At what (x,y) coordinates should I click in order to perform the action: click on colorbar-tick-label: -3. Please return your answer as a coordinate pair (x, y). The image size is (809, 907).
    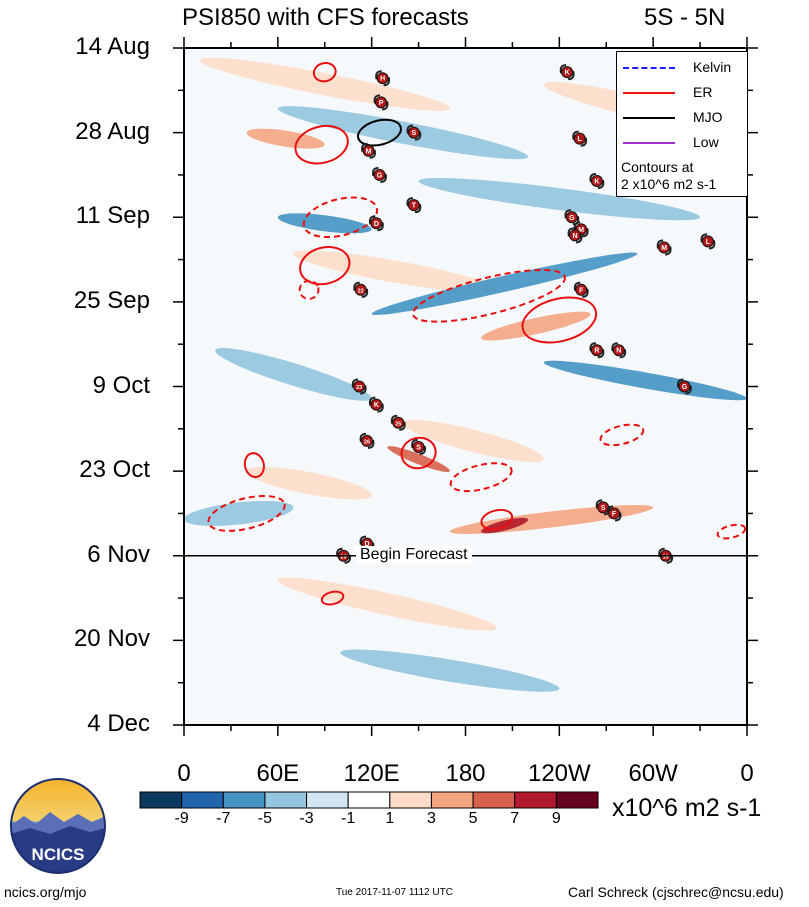
    Looking at the image, I should click on (306, 818).